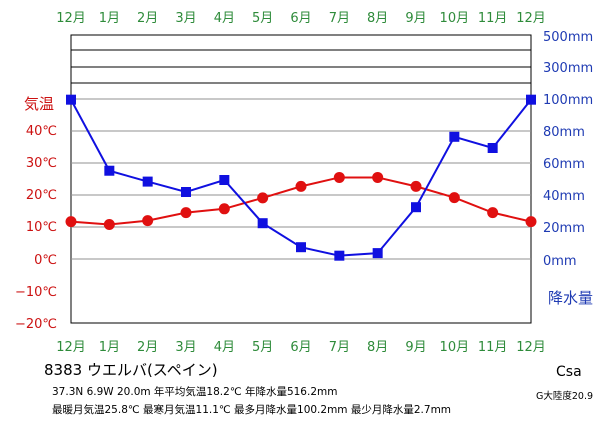  Describe the element at coordinates (224, 347) in the screenshot. I see `month-label-bottom: 4月` at that location.